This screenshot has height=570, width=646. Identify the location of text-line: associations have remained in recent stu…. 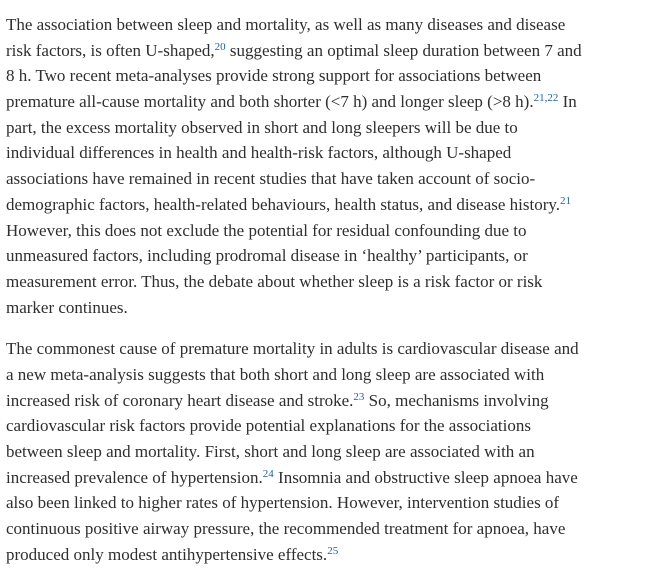
(324, 179).